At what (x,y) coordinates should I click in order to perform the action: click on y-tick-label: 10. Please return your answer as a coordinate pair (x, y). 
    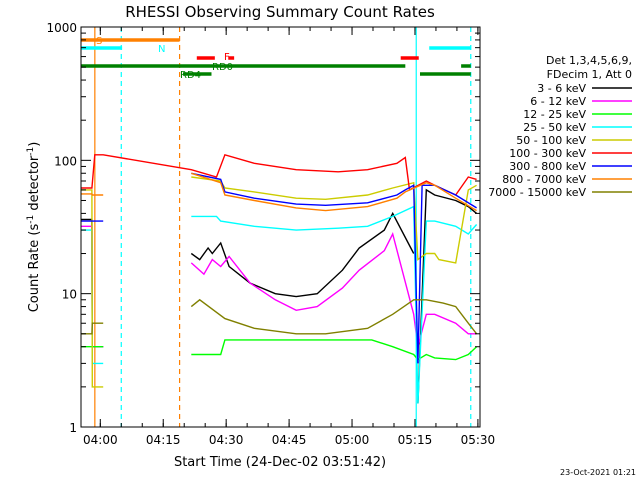
    Looking at the image, I should click on (69, 295).